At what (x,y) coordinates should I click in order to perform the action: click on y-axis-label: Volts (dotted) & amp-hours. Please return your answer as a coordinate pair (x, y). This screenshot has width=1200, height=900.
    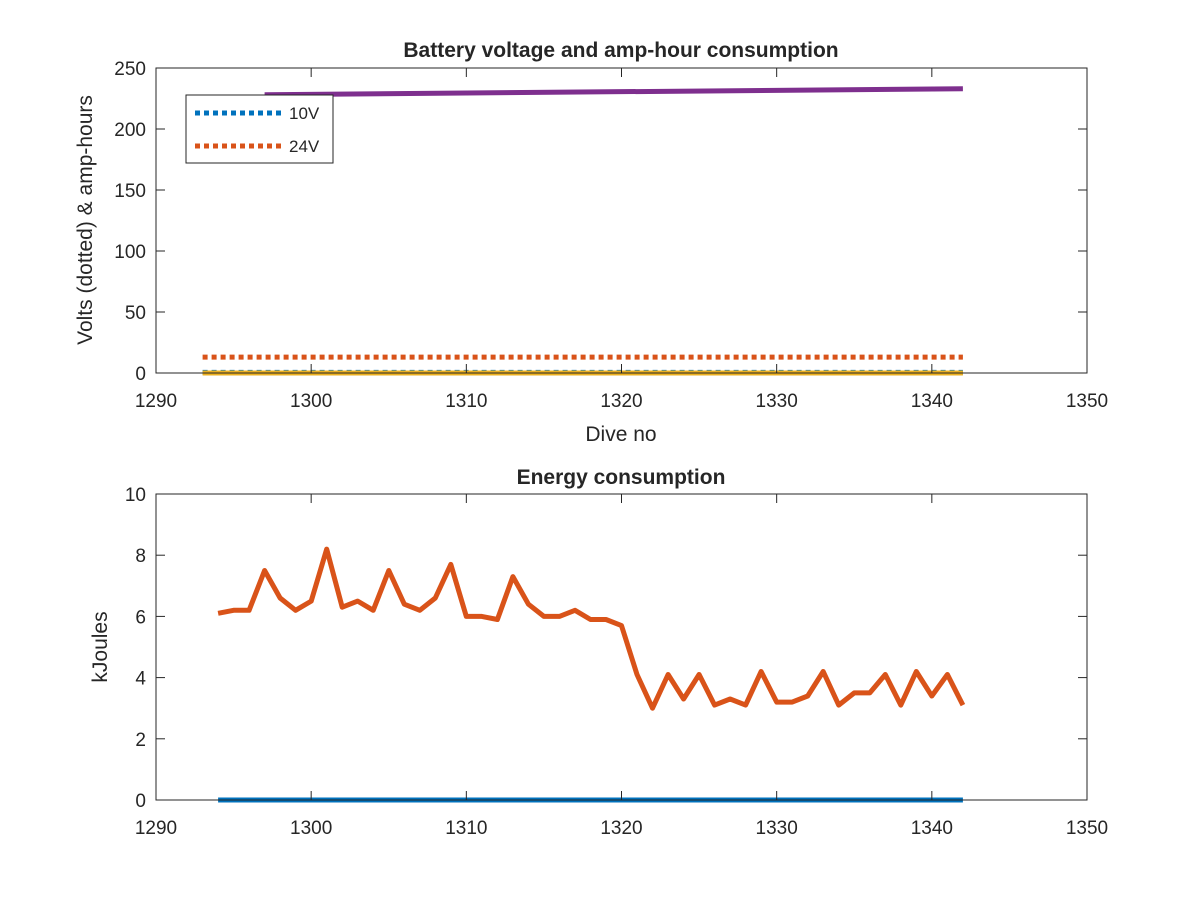
    Looking at the image, I should click on (85, 220).